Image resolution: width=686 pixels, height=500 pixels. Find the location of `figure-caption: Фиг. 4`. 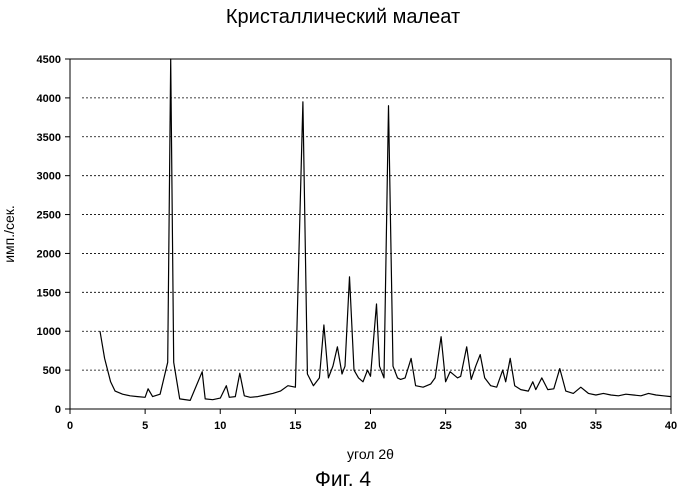

figure-caption: Фиг. 4 is located at coordinates (343, 479).